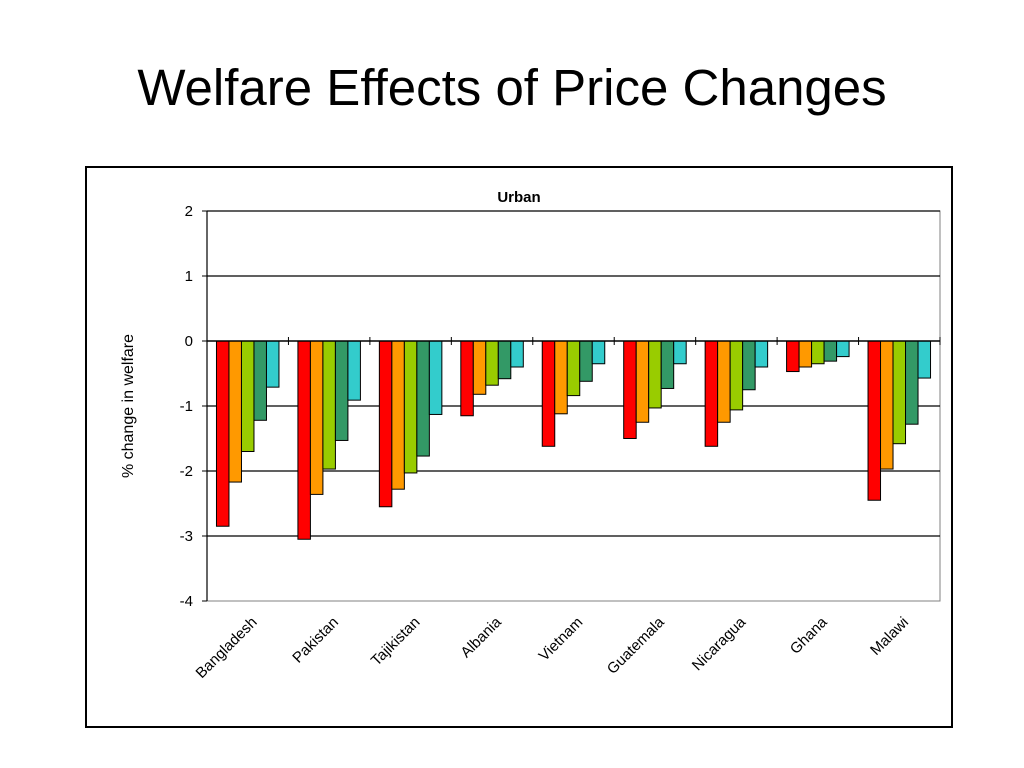 The image size is (1024, 768). I want to click on x-tick-label: Tajikistan, so click(396, 642).